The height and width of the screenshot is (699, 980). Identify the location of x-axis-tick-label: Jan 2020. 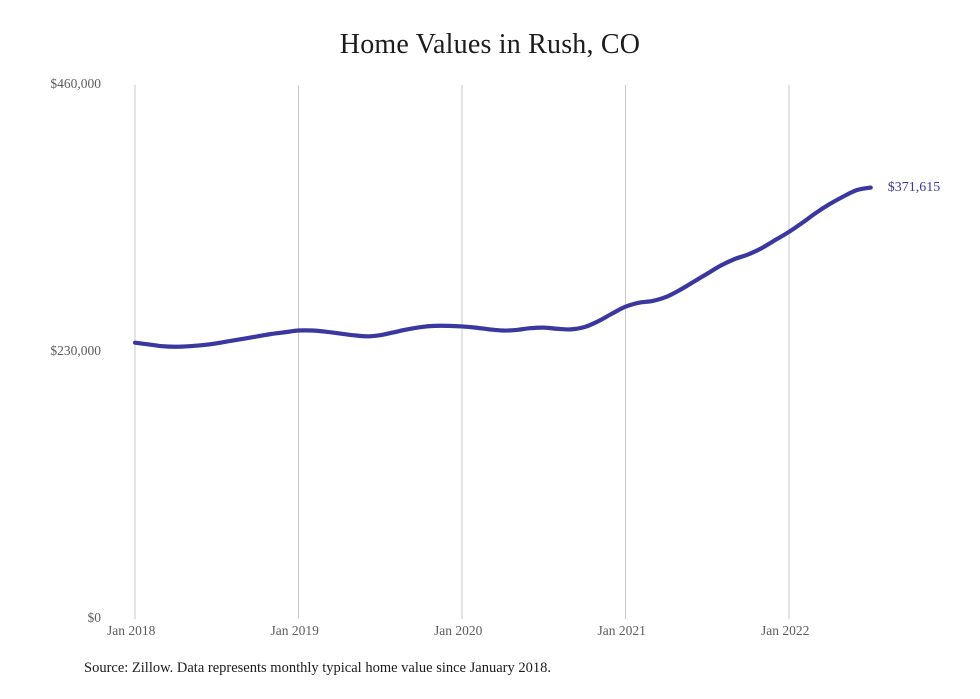
(458, 630).